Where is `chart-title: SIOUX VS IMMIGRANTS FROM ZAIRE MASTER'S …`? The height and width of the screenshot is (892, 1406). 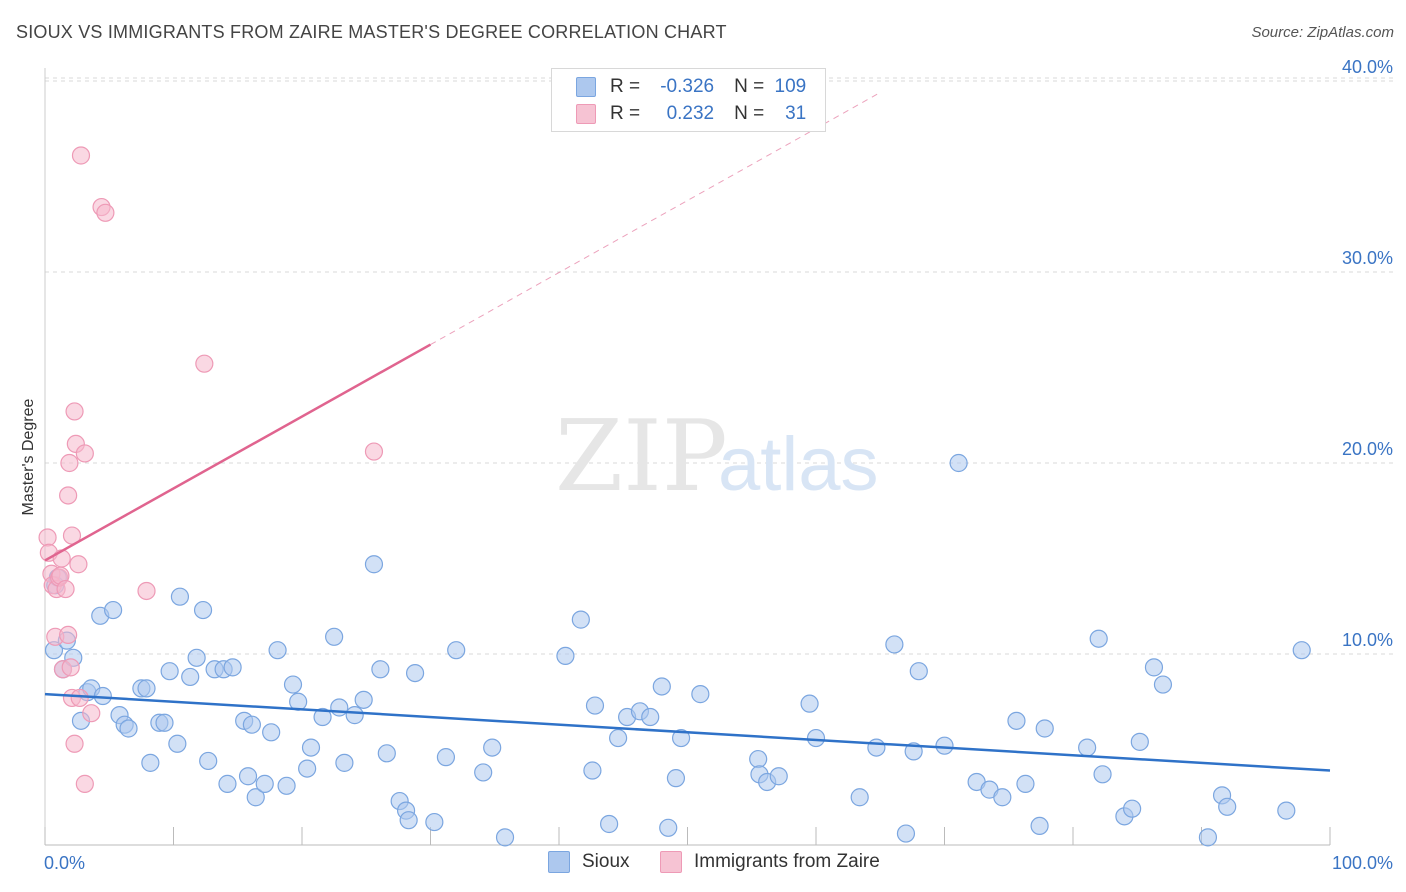 chart-title: SIOUX VS IMMIGRANTS FROM ZAIRE MASTER'S … is located at coordinates (371, 32).